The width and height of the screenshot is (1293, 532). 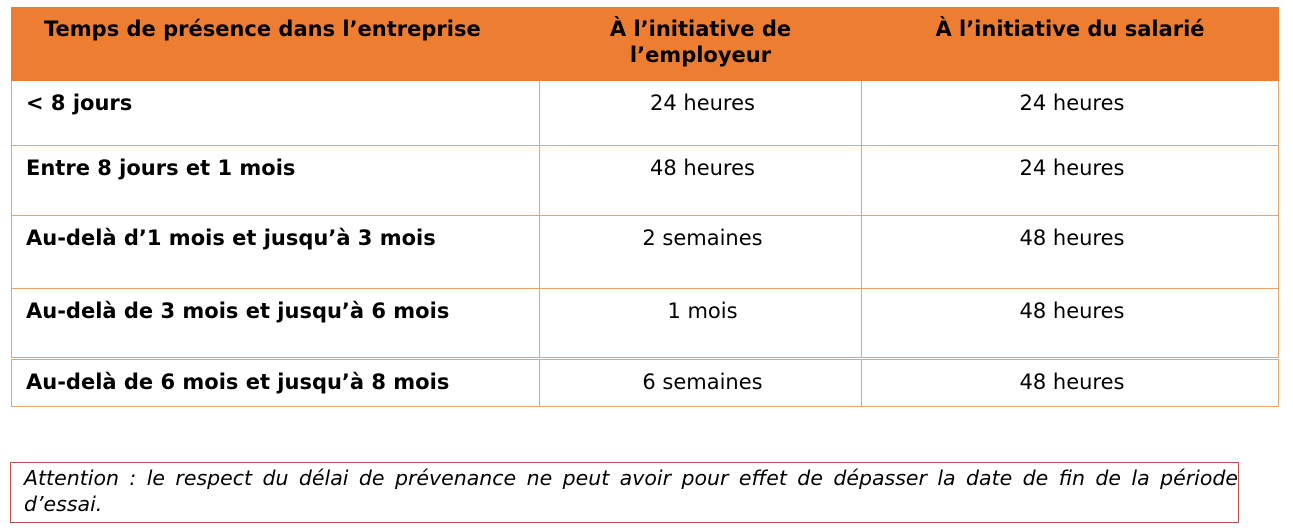 What do you see at coordinates (700, 252) in the screenshot?
I see `employer-notice-value: 2 semaines` at bounding box center [700, 252].